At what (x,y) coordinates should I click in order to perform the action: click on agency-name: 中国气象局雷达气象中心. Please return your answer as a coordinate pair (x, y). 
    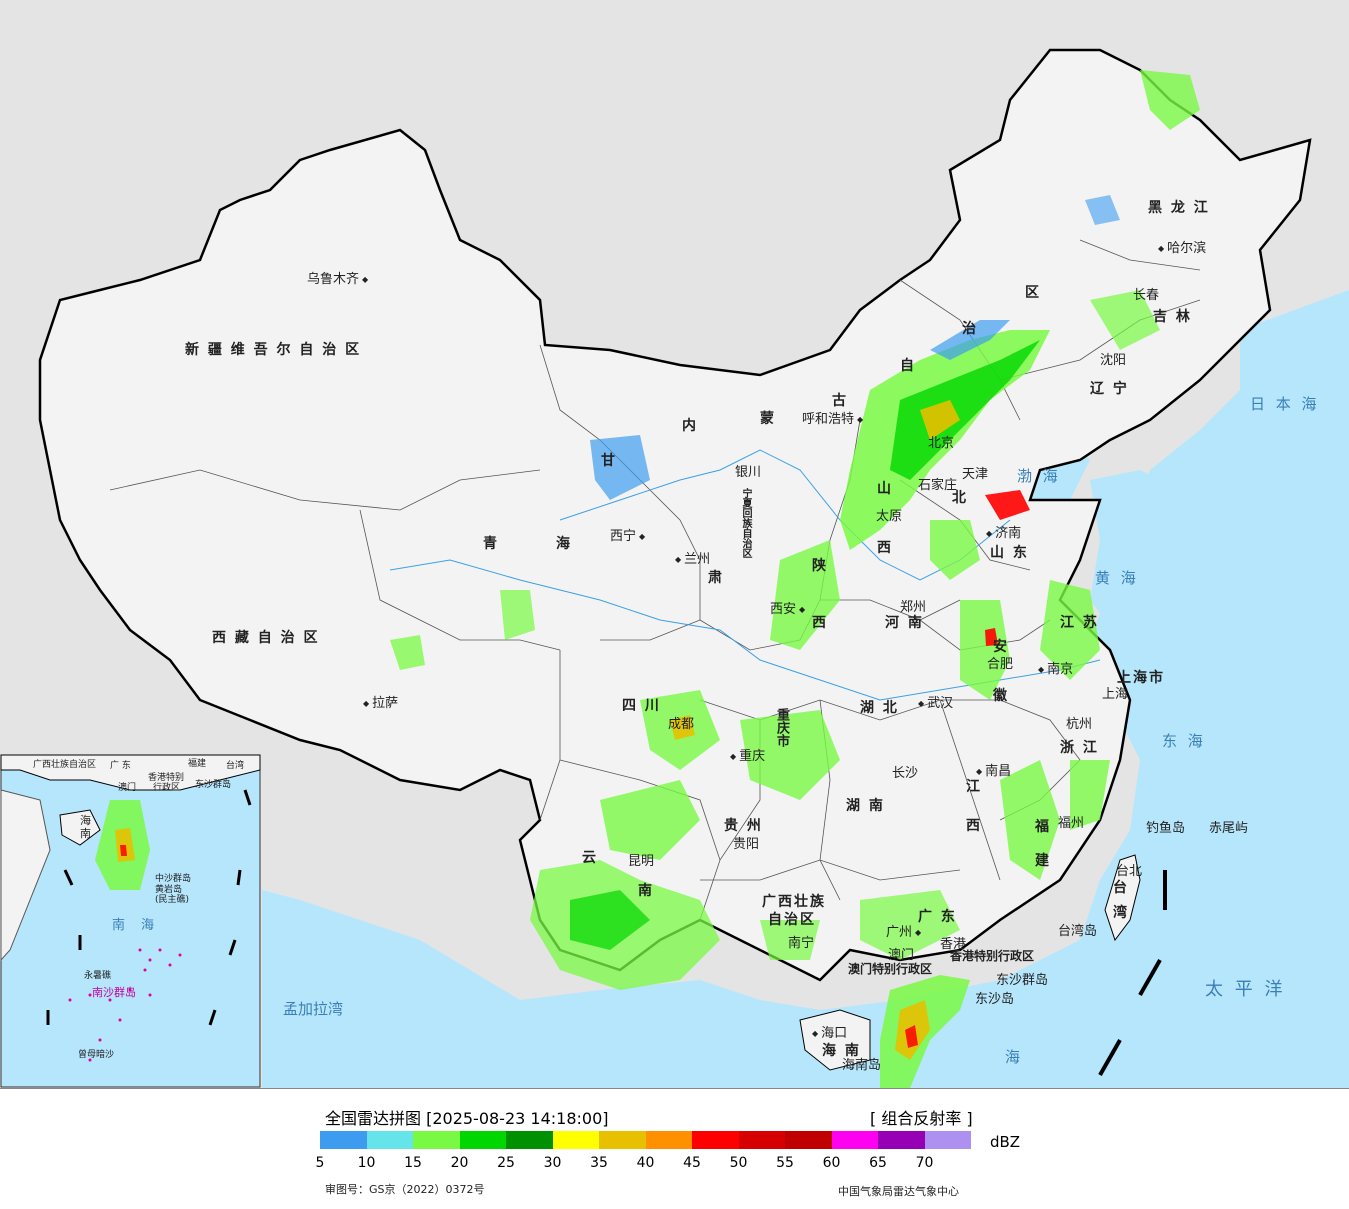
    Looking at the image, I should click on (898, 1191).